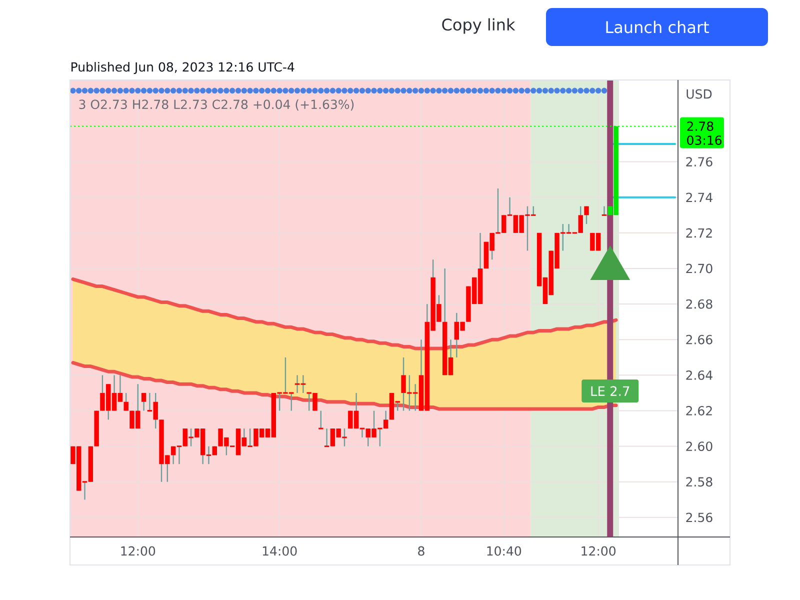 The height and width of the screenshot is (600, 800). I want to click on y-tick-label: 2.66, so click(699, 339).